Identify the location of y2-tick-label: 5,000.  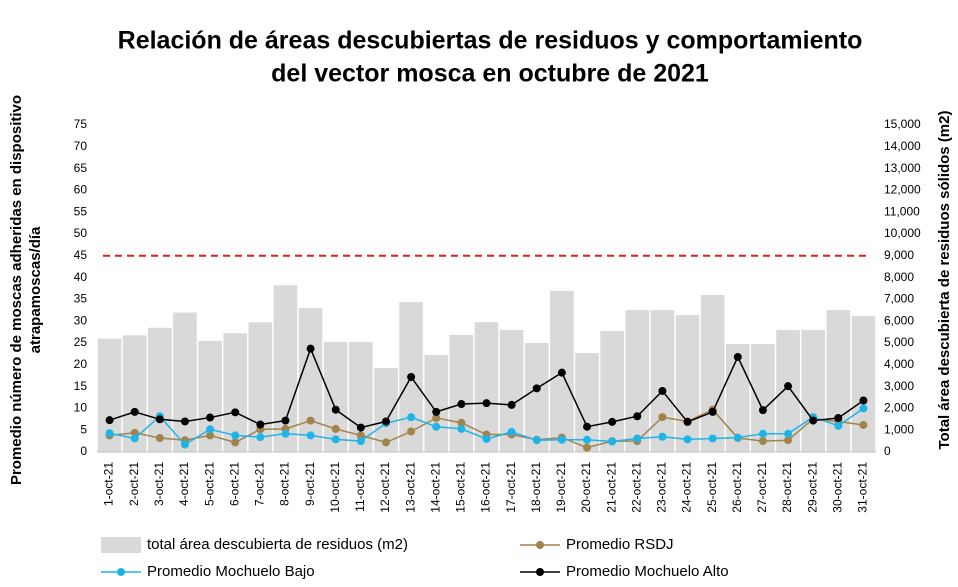
(899, 342).